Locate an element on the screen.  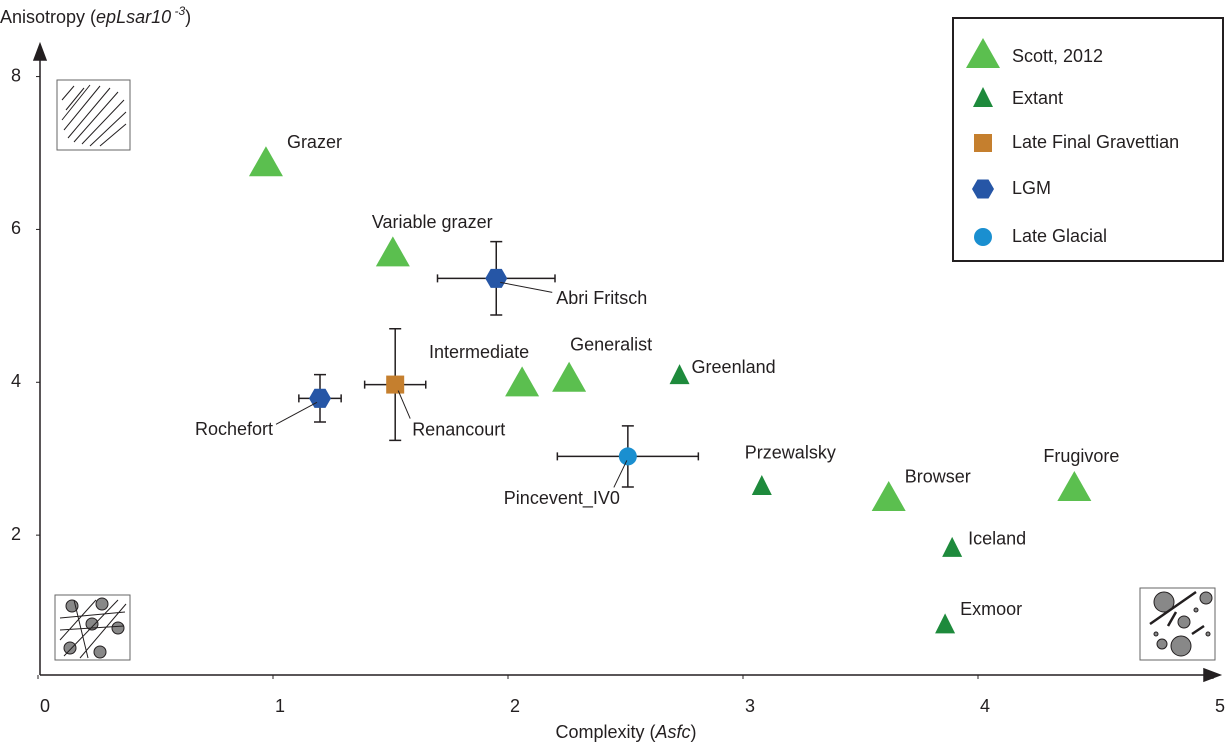
point-label: Variable grazer is located at coordinates (432, 222).